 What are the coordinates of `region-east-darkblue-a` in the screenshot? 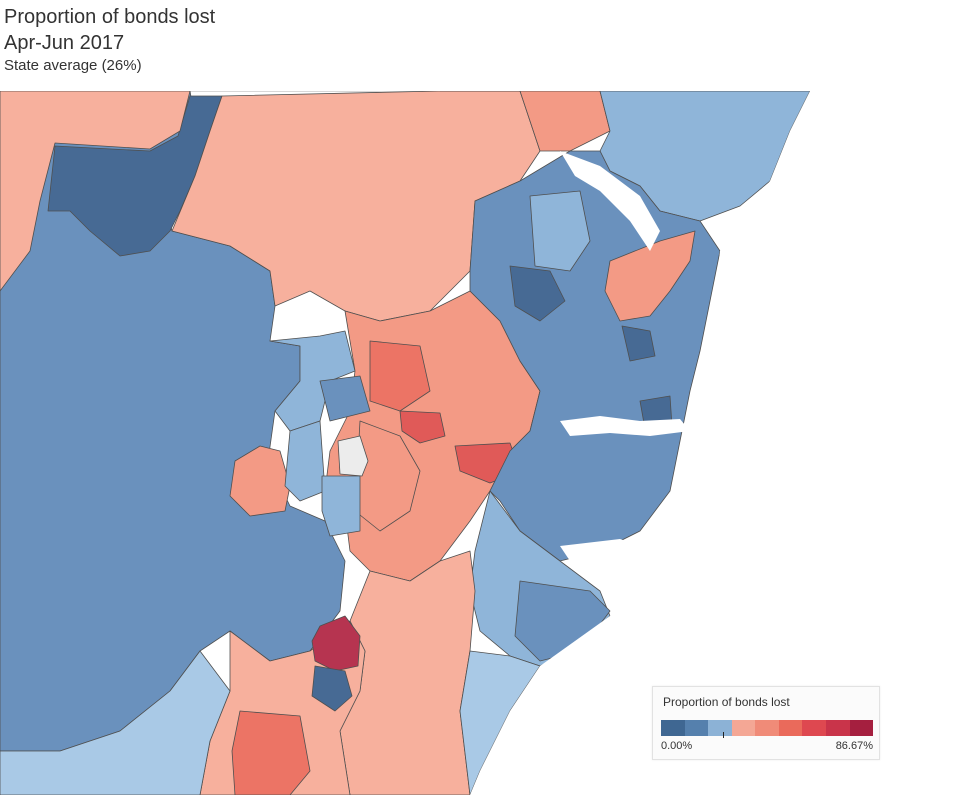 It's located at (537, 293).